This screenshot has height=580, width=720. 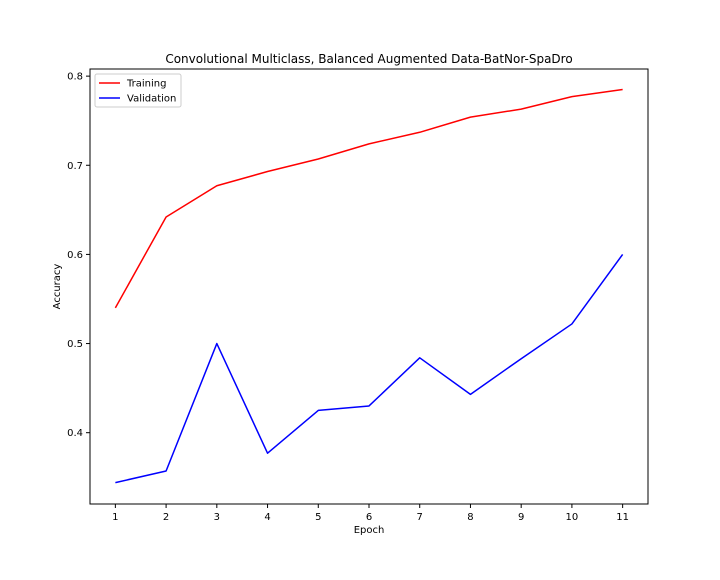 I want to click on legend: Training Validation, so click(x=138, y=90).